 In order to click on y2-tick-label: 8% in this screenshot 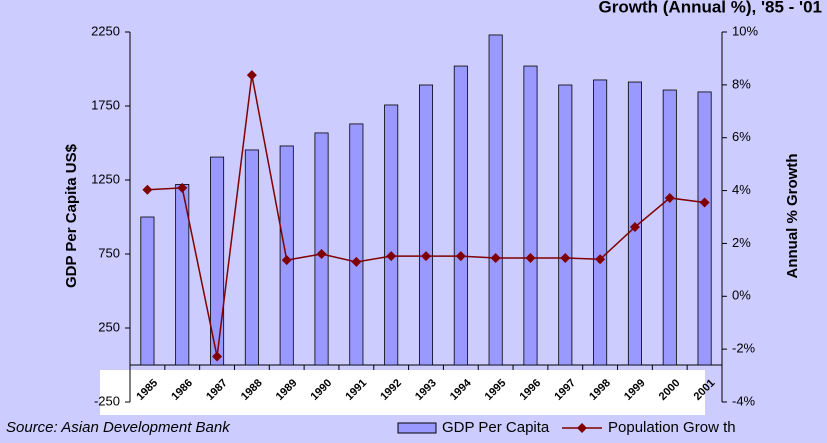, I will do `click(741, 83)`.